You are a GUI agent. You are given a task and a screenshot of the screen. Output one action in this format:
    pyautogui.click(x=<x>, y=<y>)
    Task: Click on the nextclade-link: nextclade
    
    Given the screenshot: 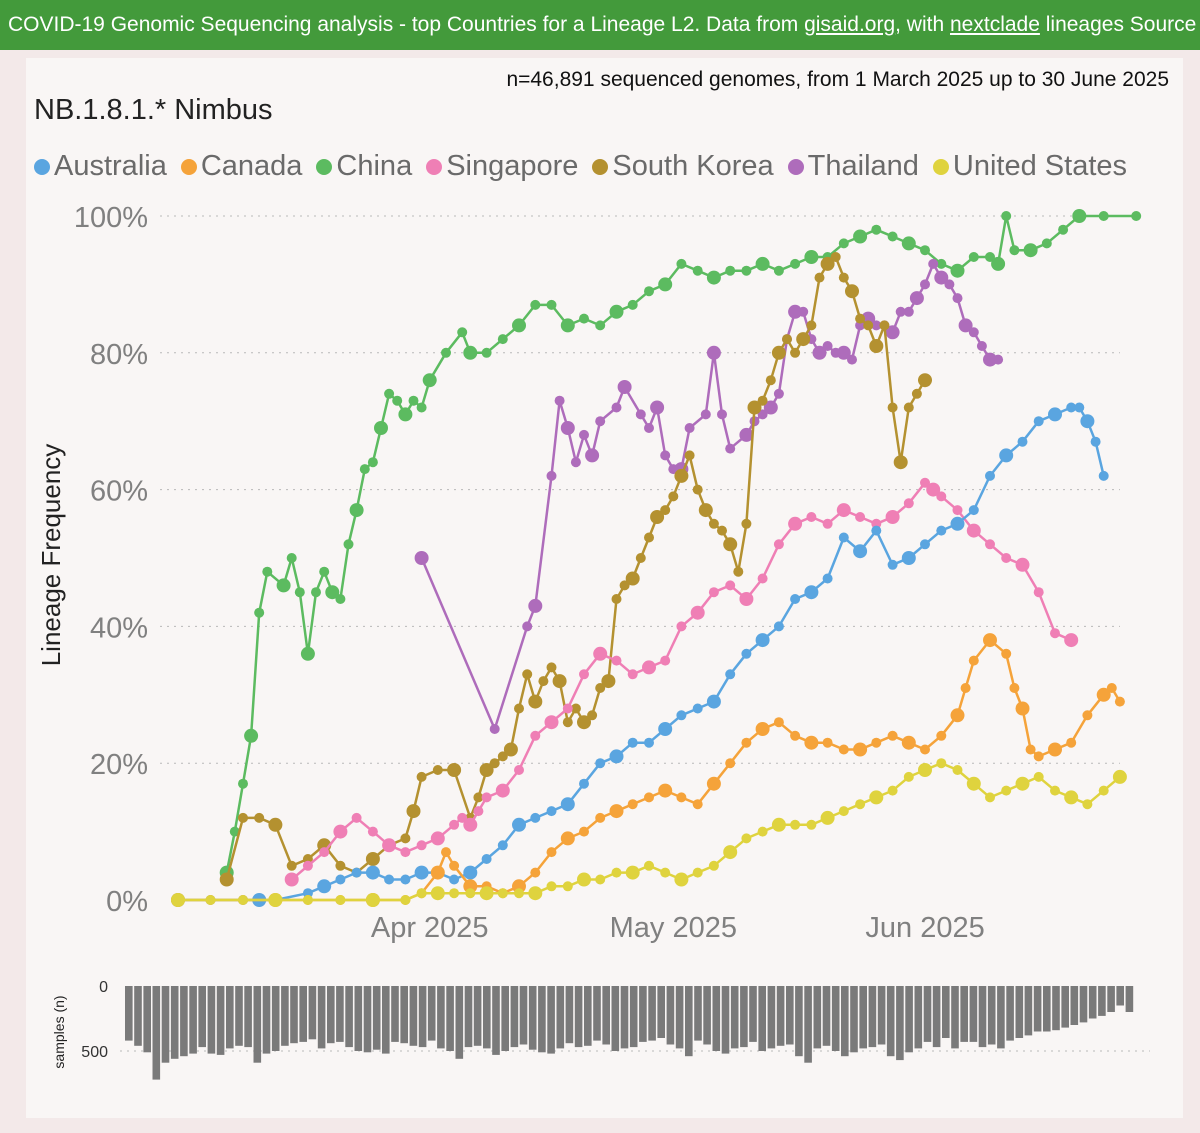 What is the action you would take?
    pyautogui.click(x=995, y=24)
    